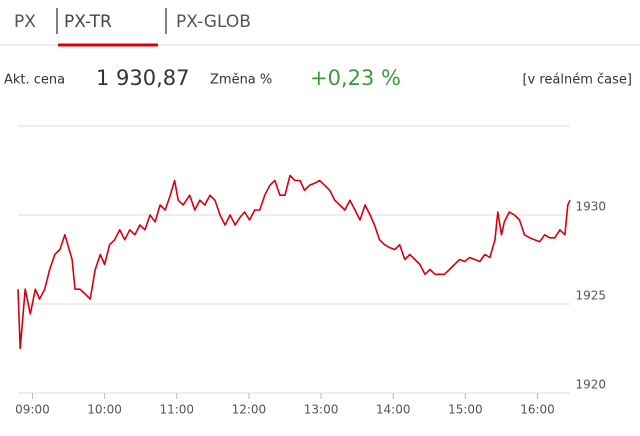 This screenshot has width=640, height=436. I want to click on tab: PX, so click(25, 22).